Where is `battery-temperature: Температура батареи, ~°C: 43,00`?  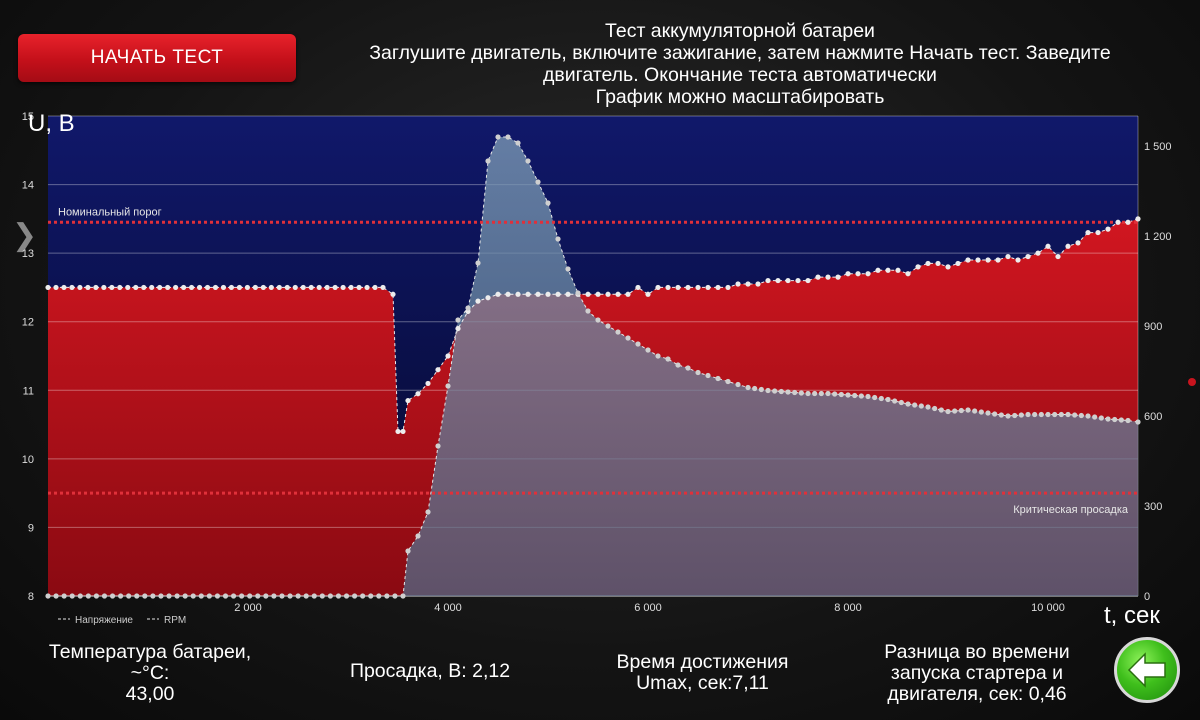
battery-temperature: Температура батареи, ~°C: 43,00 is located at coordinates (150, 673).